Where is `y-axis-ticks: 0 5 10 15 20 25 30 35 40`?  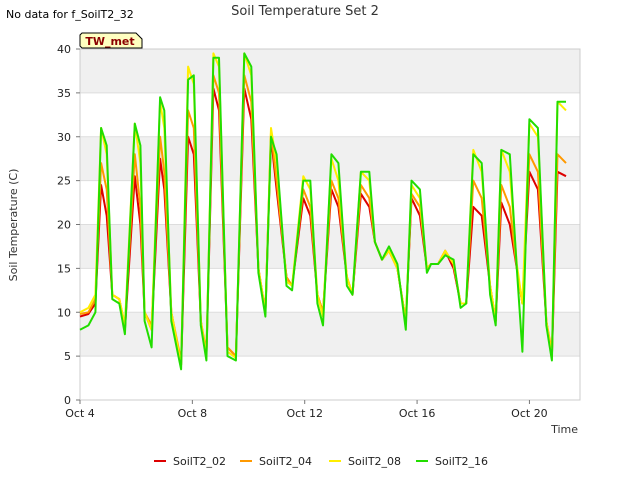
y-axis-ticks: 0 5 10 15 20 25 30 35 40 is located at coordinates (68, 225).